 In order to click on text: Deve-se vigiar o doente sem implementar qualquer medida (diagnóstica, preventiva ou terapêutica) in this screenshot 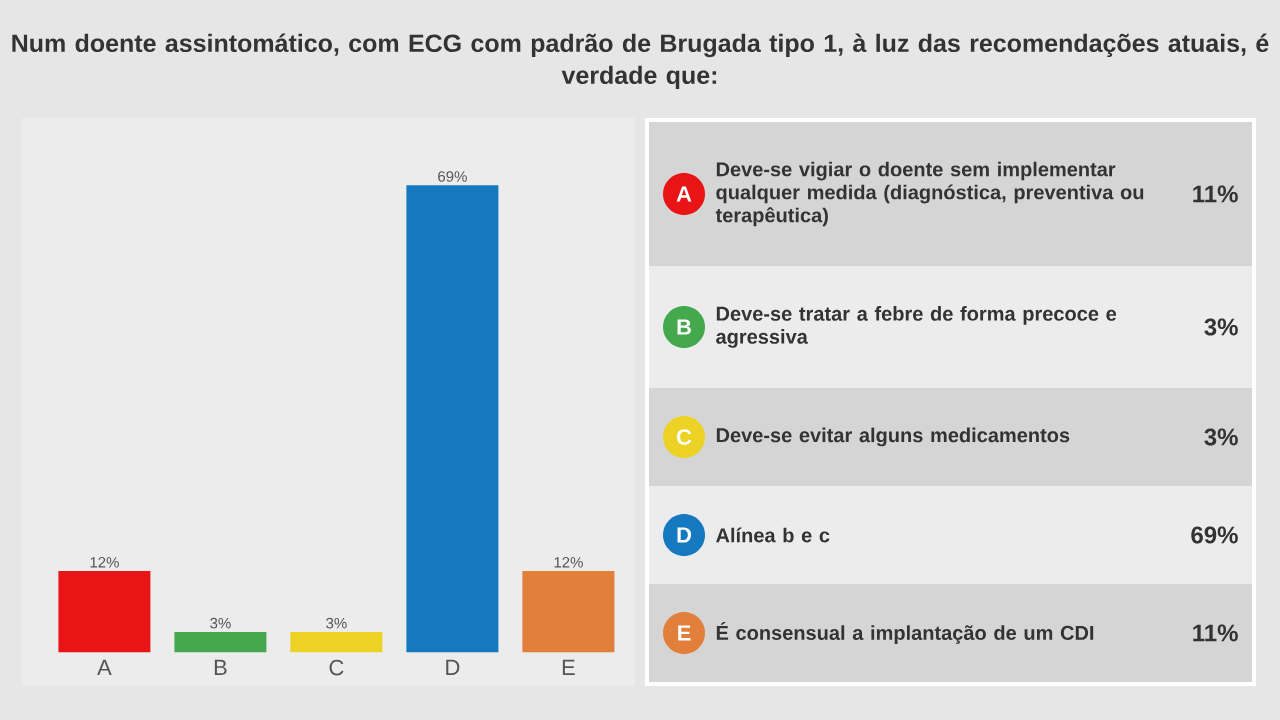, I will do `click(929, 194)`.